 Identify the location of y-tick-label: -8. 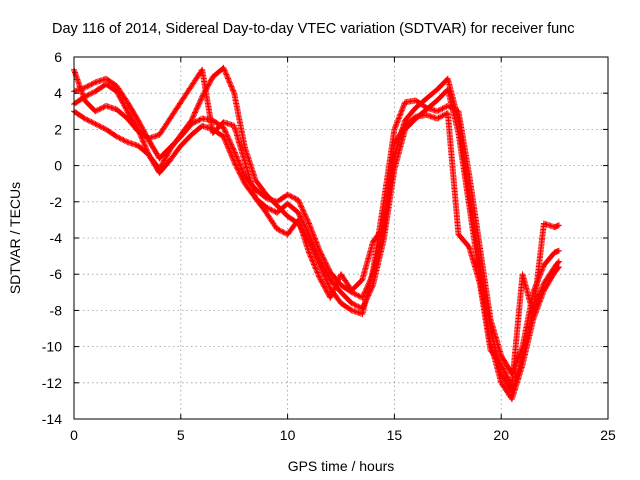
(56, 310).